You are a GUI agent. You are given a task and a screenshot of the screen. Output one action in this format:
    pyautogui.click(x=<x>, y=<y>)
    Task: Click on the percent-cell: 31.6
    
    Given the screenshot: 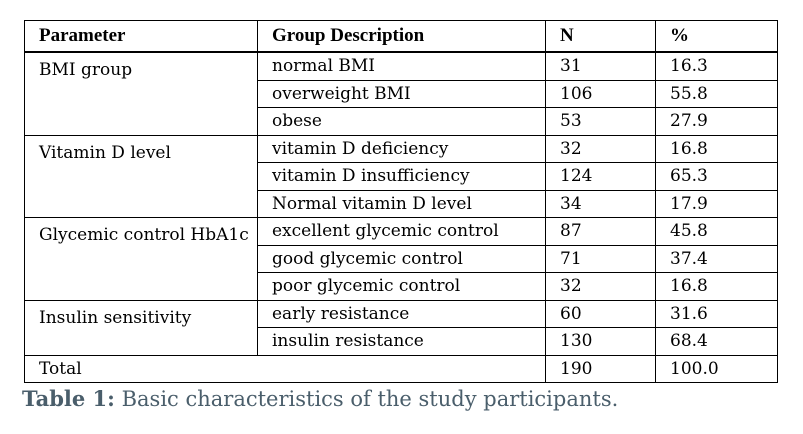 What is the action you would take?
    pyautogui.click(x=716, y=313)
    